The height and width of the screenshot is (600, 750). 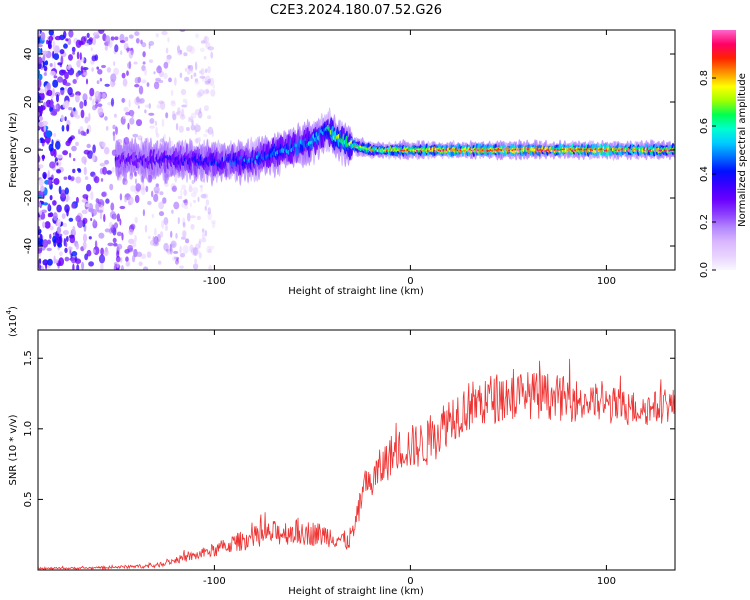 I want to click on x-tick-label: 0, so click(x=410, y=581).